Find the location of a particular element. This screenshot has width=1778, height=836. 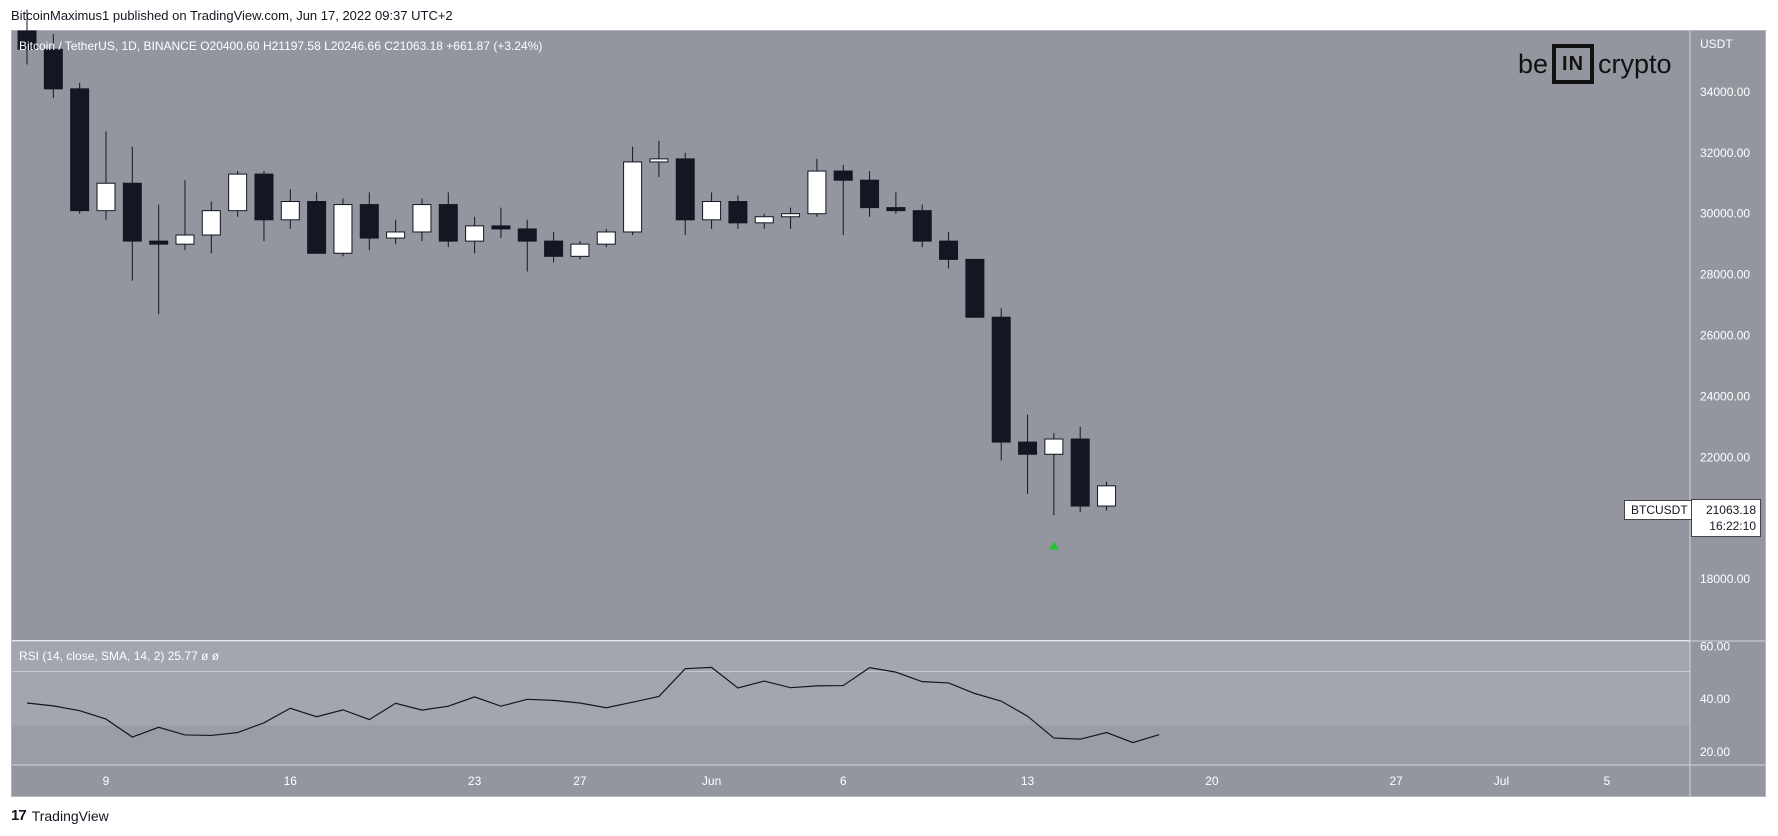

price-tick-label: 22000.00 is located at coordinates (1725, 457).